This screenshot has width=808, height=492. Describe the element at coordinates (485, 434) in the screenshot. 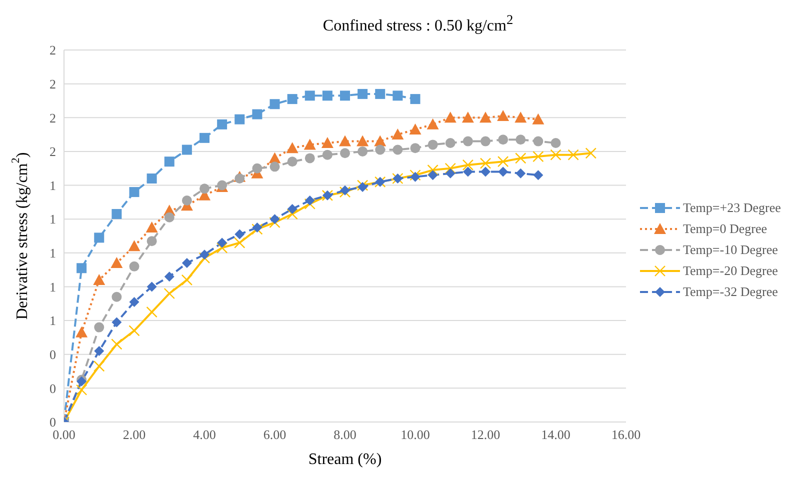

I see `x-tick-label: 12.00` at that location.